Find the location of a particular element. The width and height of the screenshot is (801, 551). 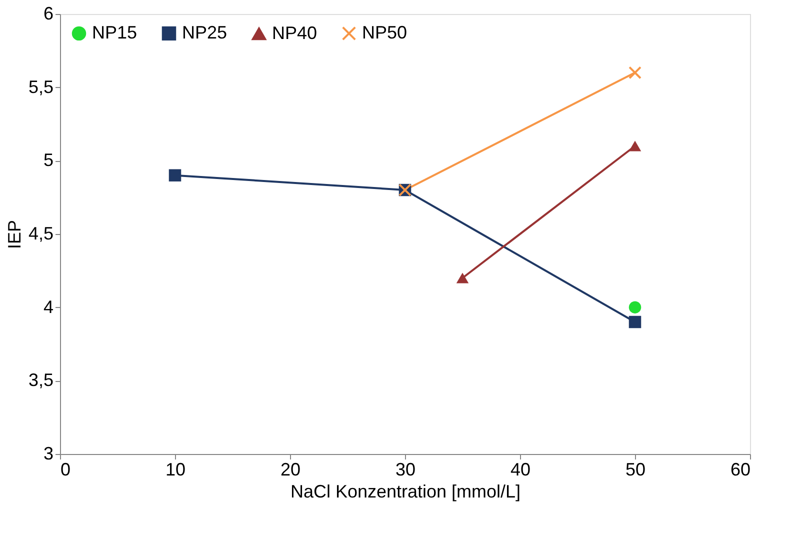

y-tick-label: 5 is located at coordinates (48, 160).